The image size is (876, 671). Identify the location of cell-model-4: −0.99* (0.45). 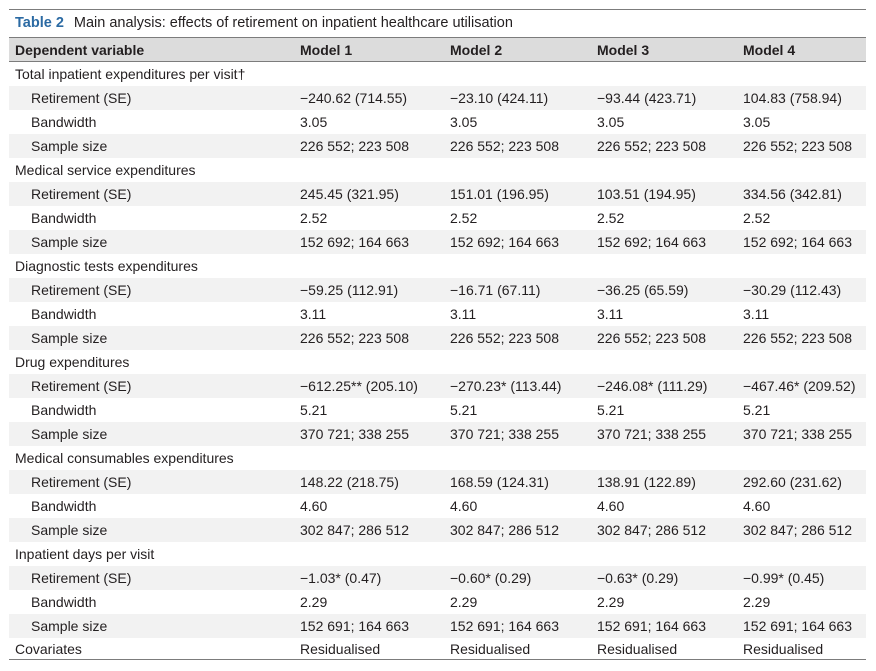
(804, 578).